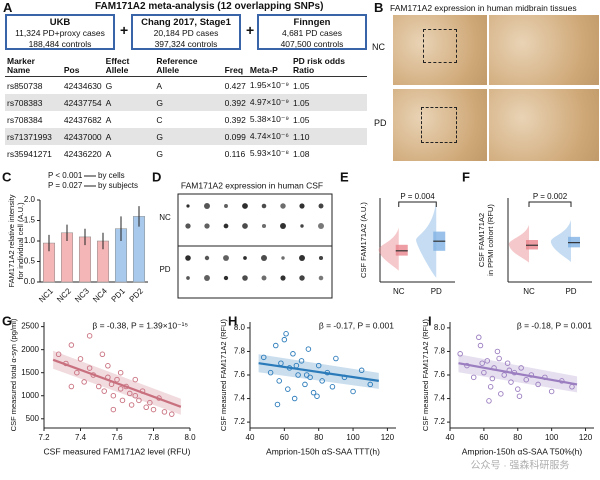 This screenshot has height=480, width=600. What do you see at coordinates (30, 326) in the screenshot?
I see `y-tick-label: 2500` at bounding box center [30, 326].